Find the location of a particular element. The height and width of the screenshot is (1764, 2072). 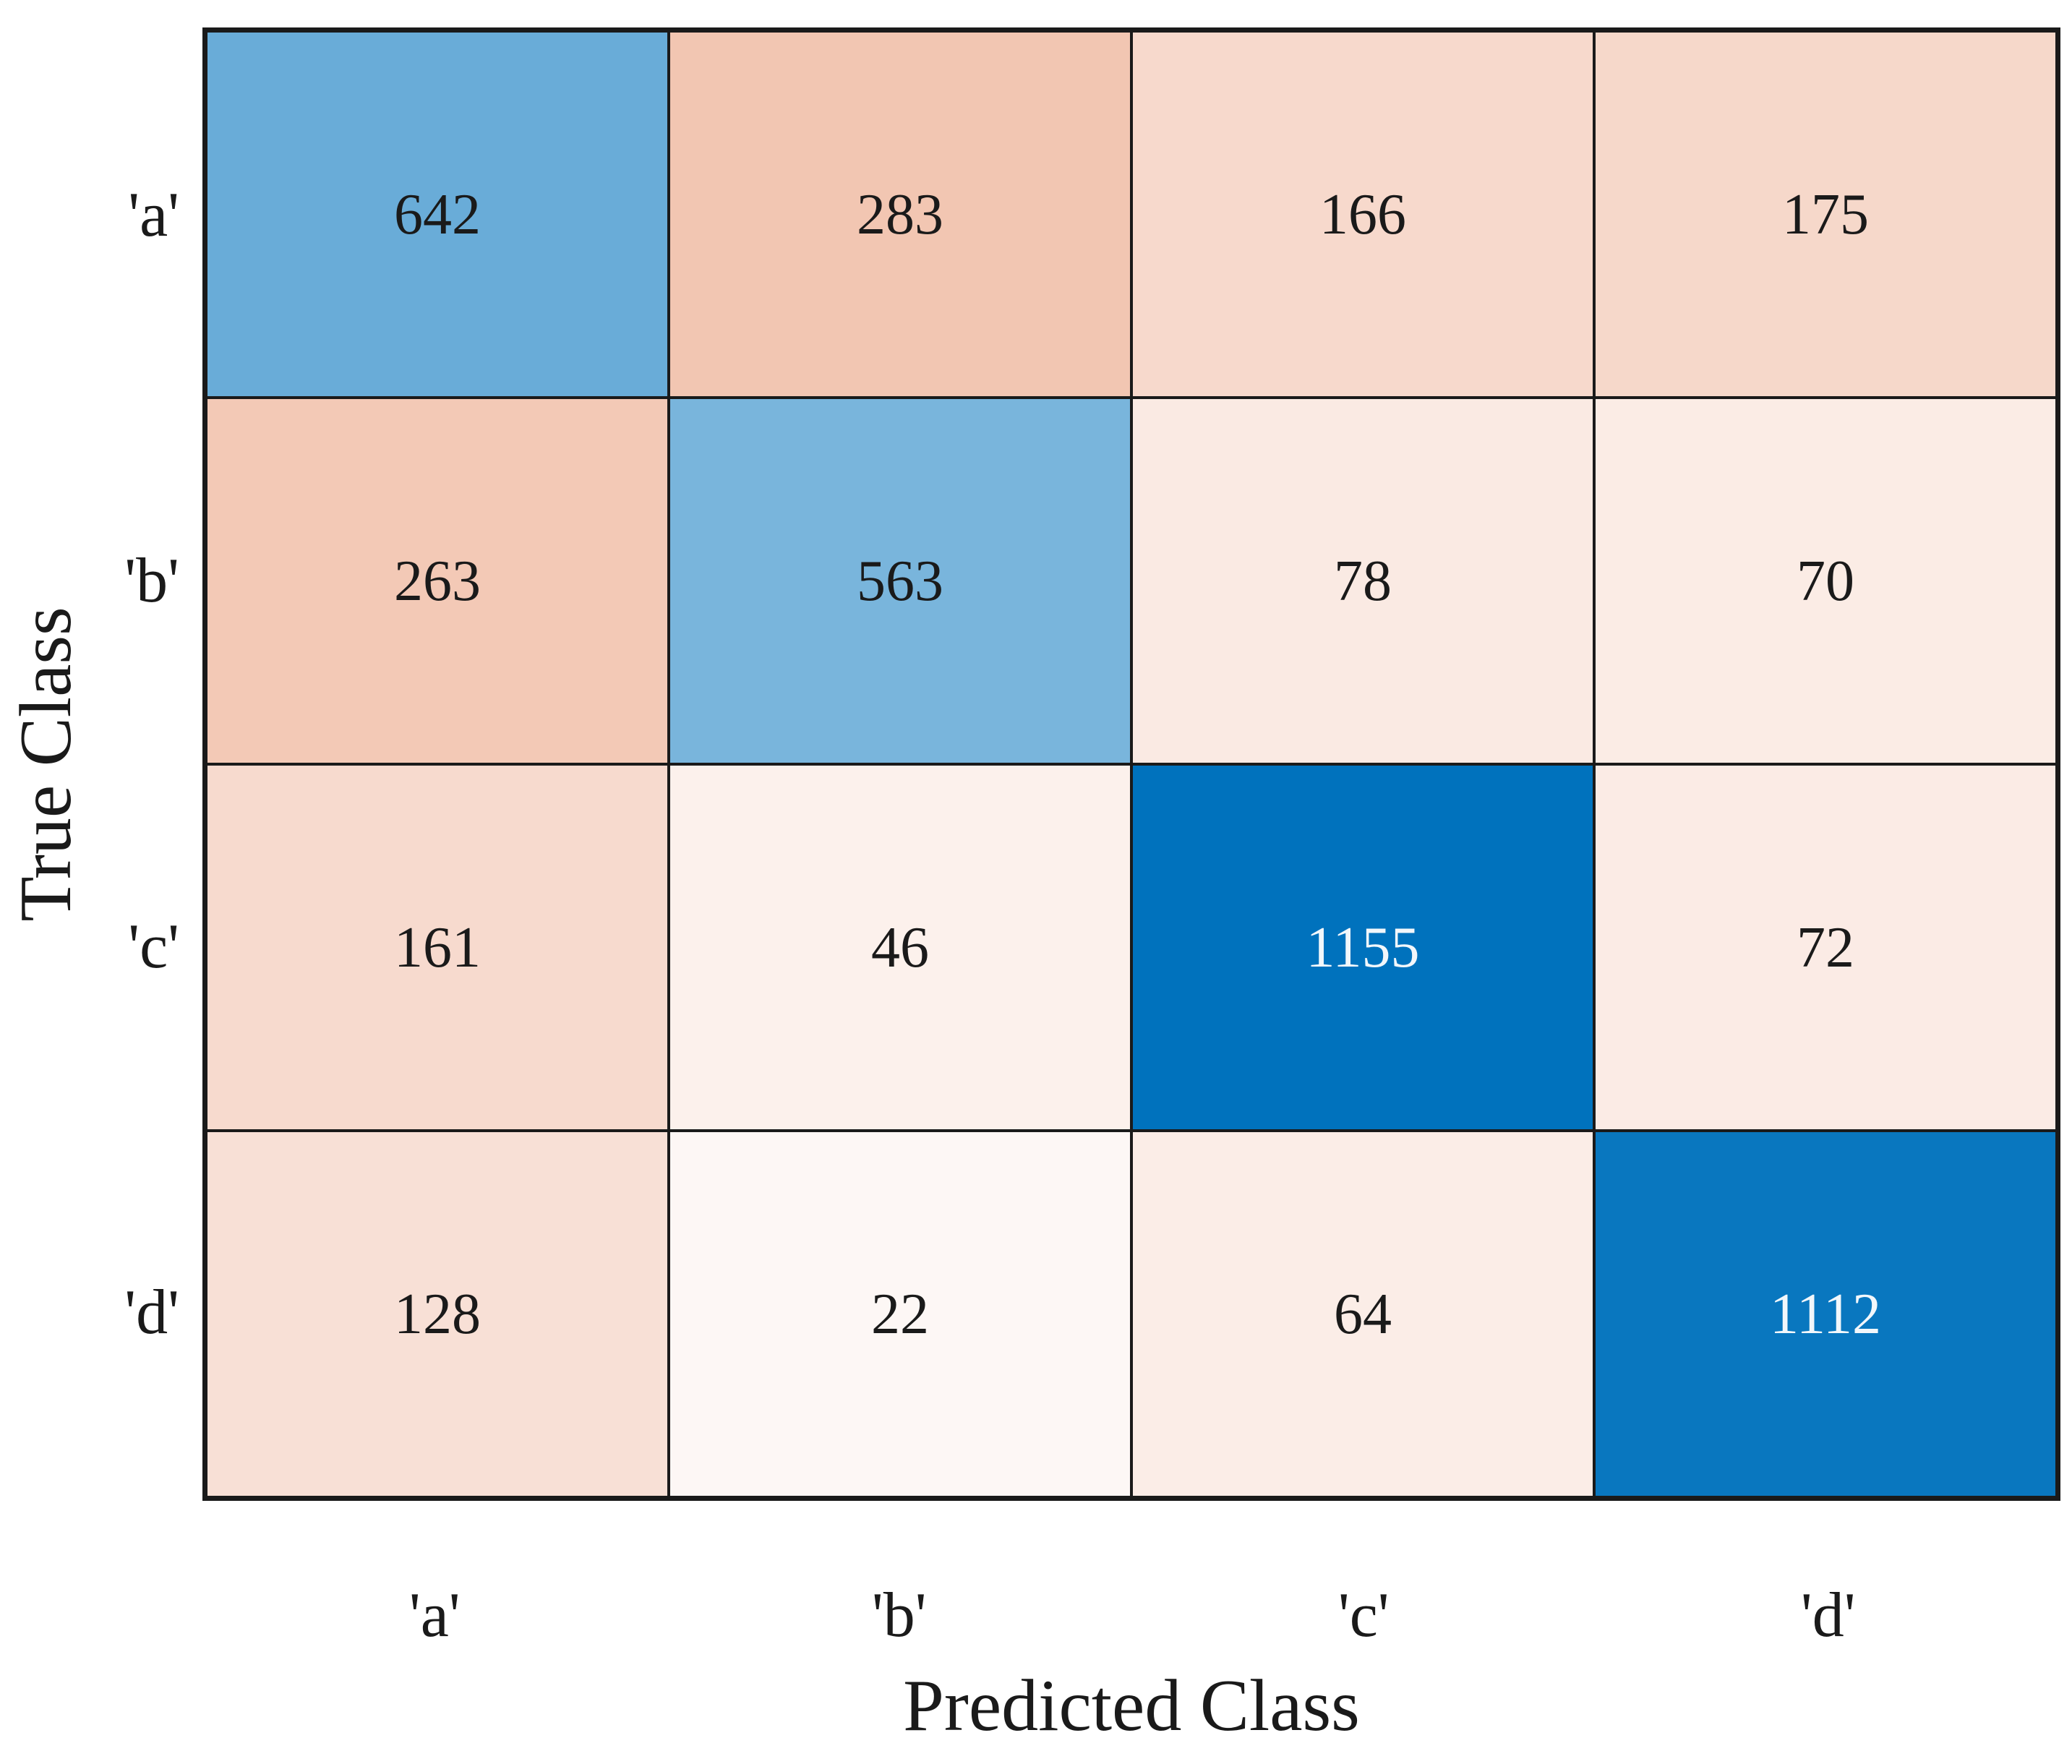

cell-a-b: 283 is located at coordinates (900, 214).